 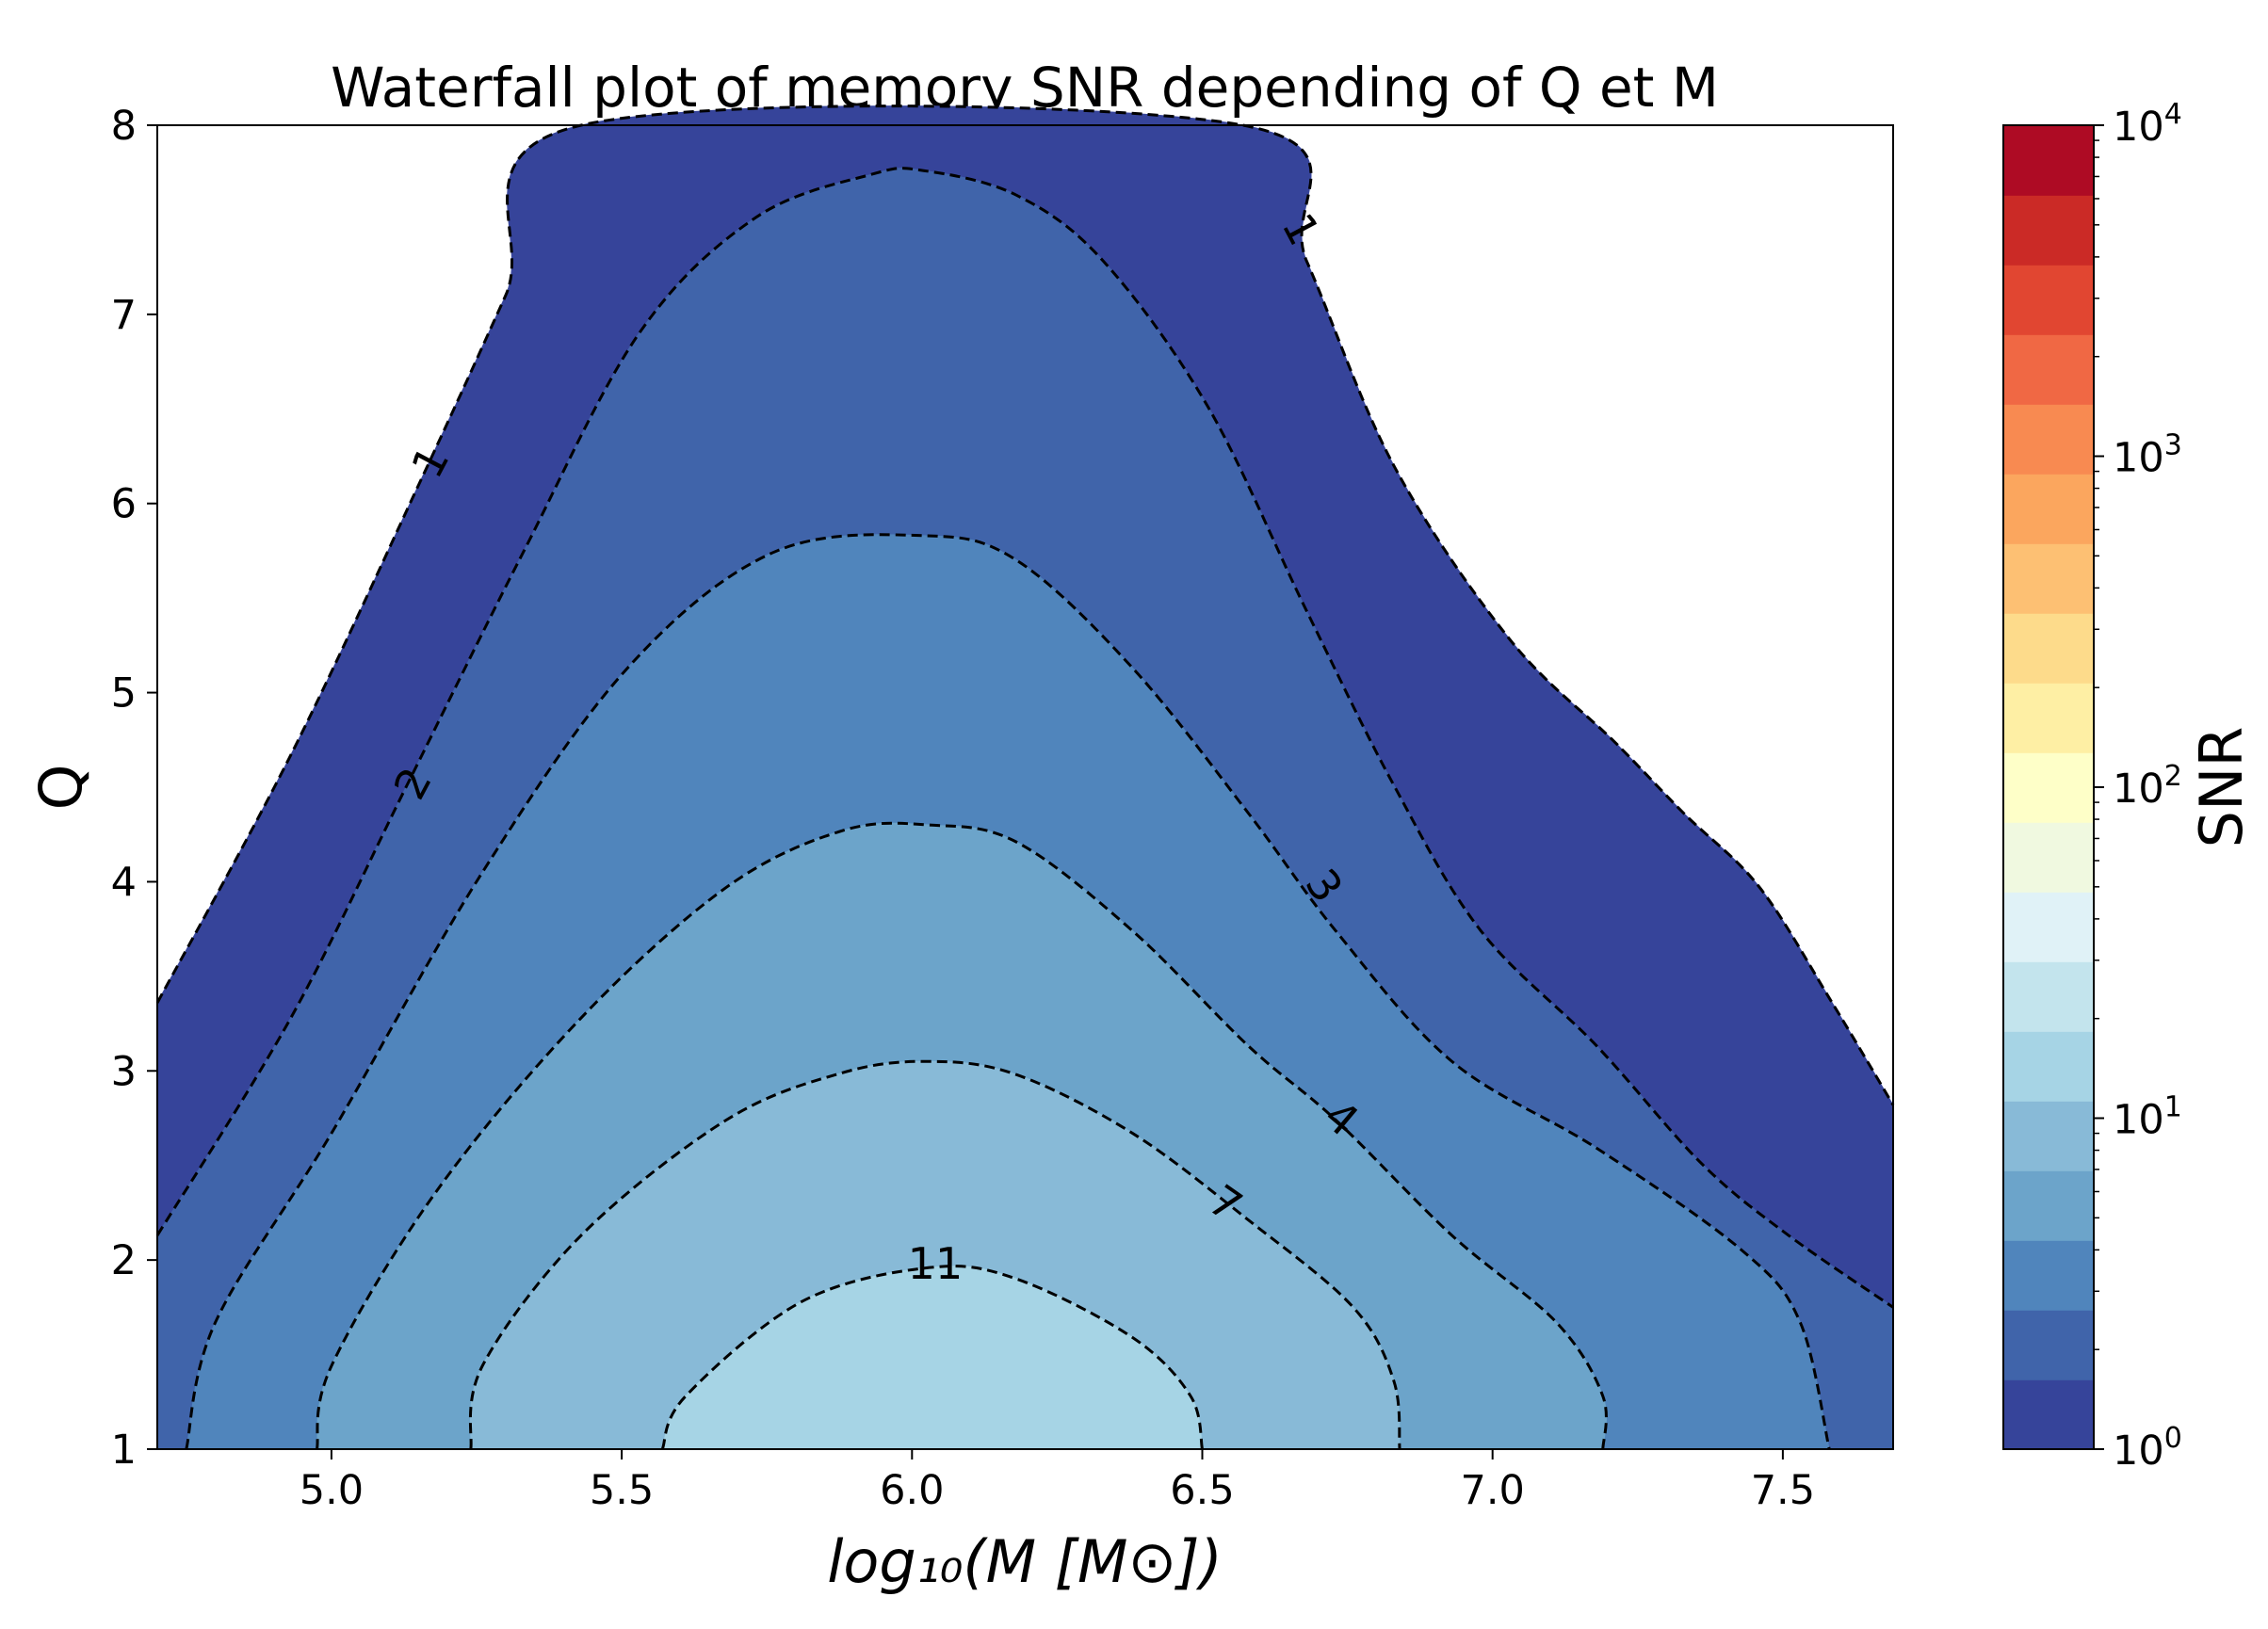 I want to click on x-axis: 5.0 5.5 6.0 6.5 7.0 7.5, so click(x=1057, y=1481).